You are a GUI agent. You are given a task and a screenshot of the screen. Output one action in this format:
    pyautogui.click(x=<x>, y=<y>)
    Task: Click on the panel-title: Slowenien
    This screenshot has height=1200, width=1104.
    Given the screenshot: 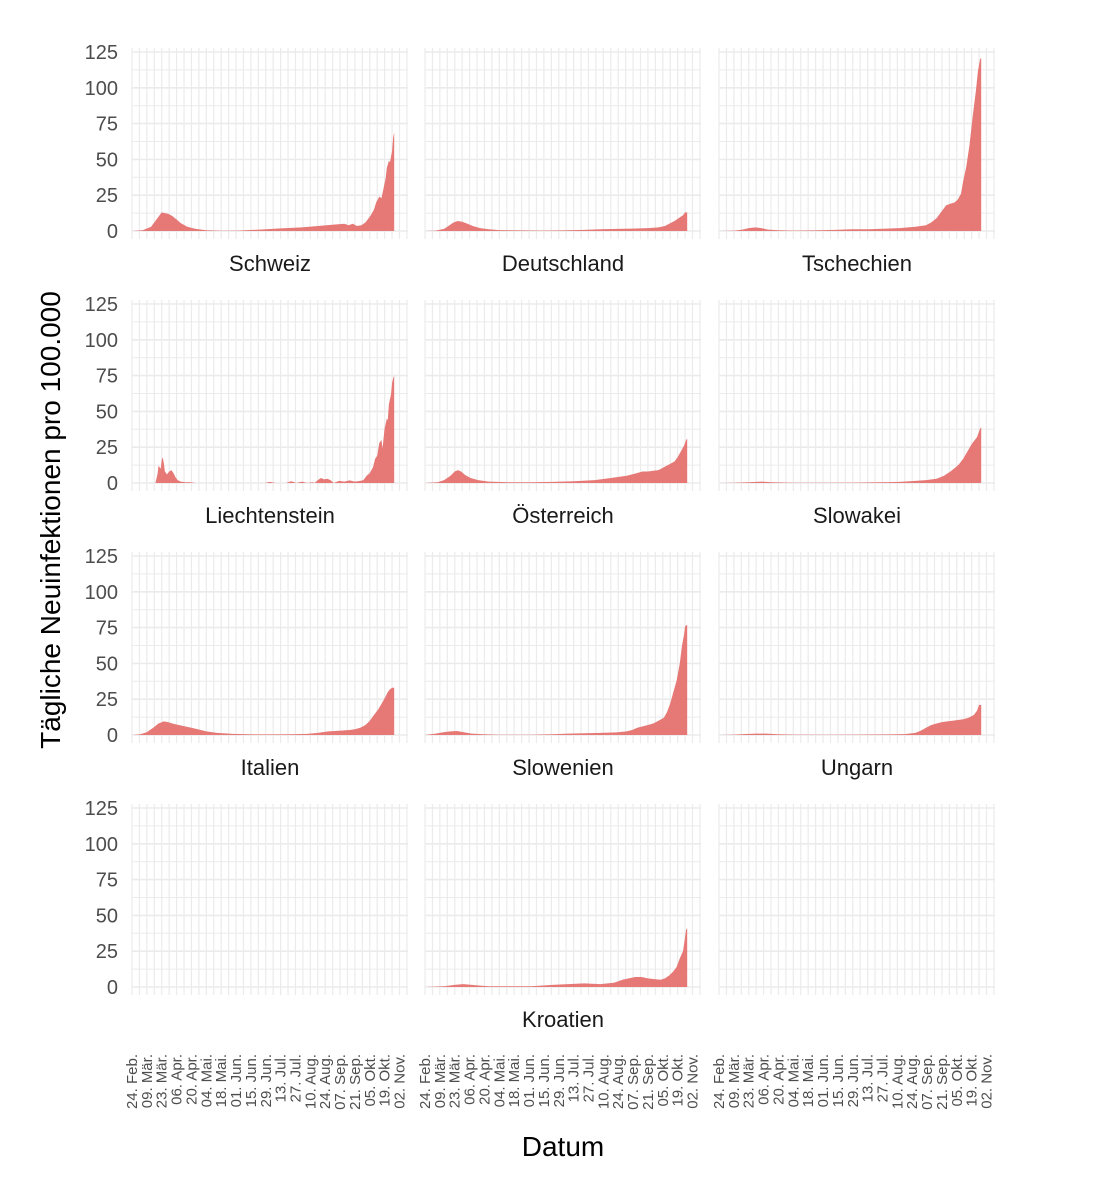 What is the action you would take?
    pyautogui.click(x=563, y=767)
    